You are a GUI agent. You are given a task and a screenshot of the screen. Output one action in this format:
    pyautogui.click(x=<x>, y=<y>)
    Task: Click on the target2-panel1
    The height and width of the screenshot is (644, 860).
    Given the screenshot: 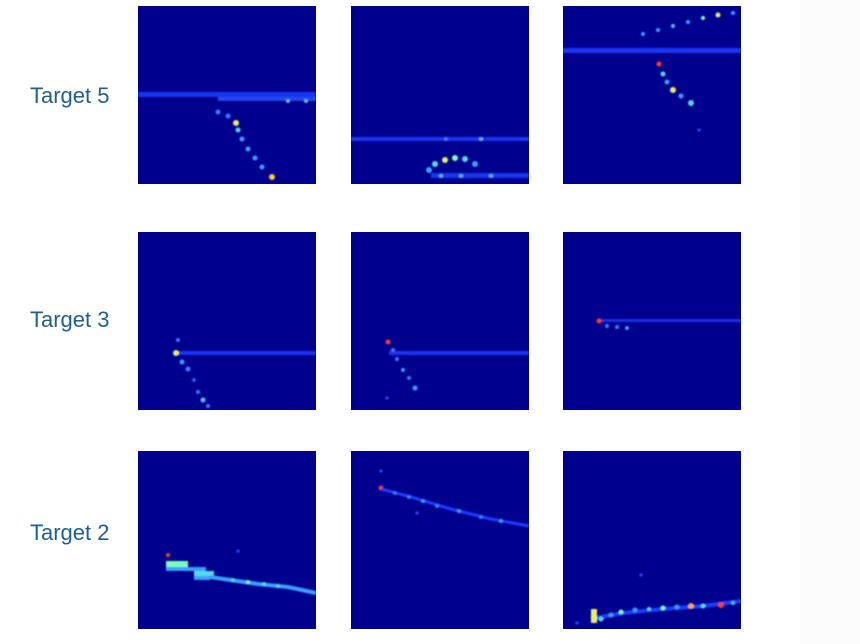 What is the action you would take?
    pyautogui.click(x=227, y=540)
    